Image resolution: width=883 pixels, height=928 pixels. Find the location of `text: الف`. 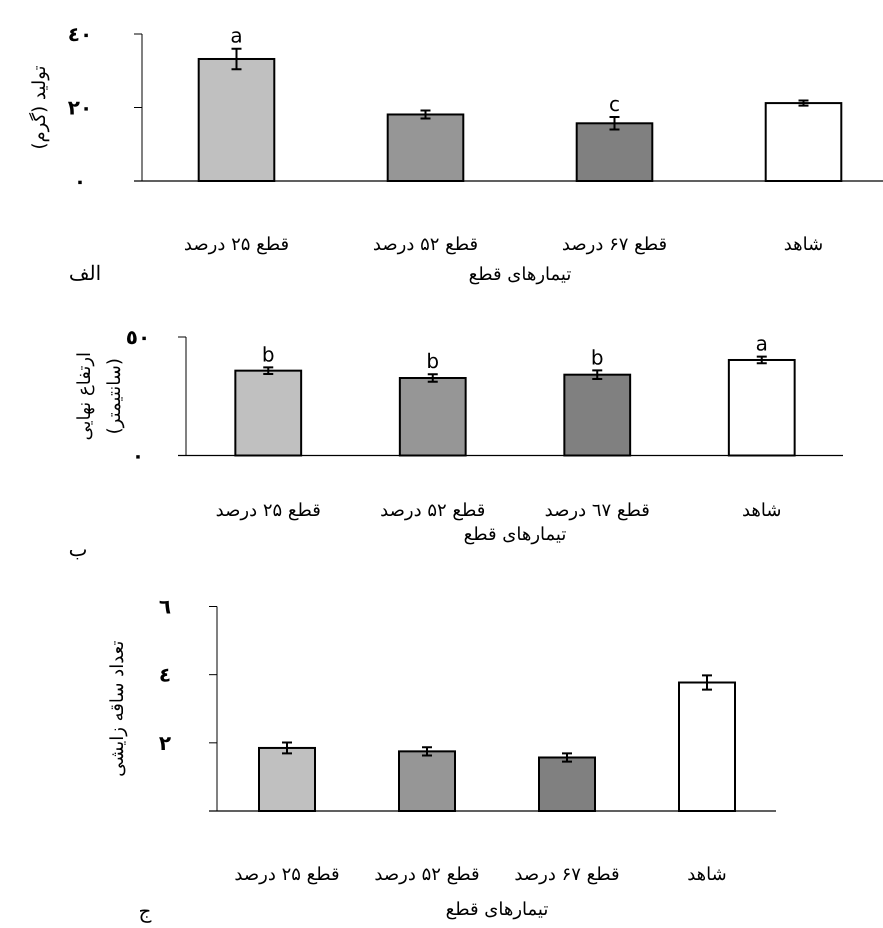

text: الف is located at coordinates (85, 273).